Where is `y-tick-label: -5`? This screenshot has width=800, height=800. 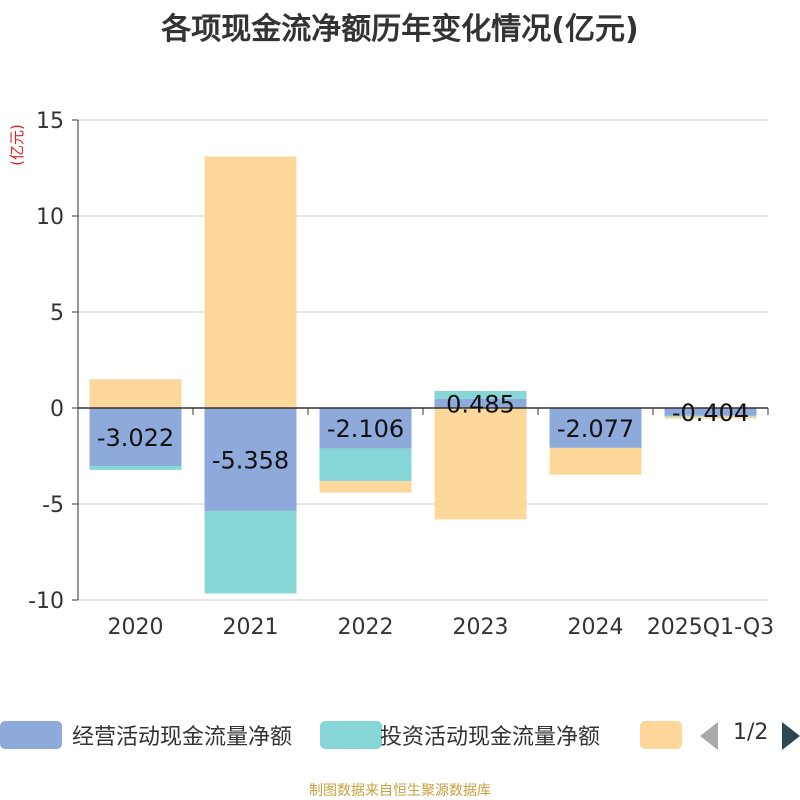 y-tick-label: -5 is located at coordinates (53, 505).